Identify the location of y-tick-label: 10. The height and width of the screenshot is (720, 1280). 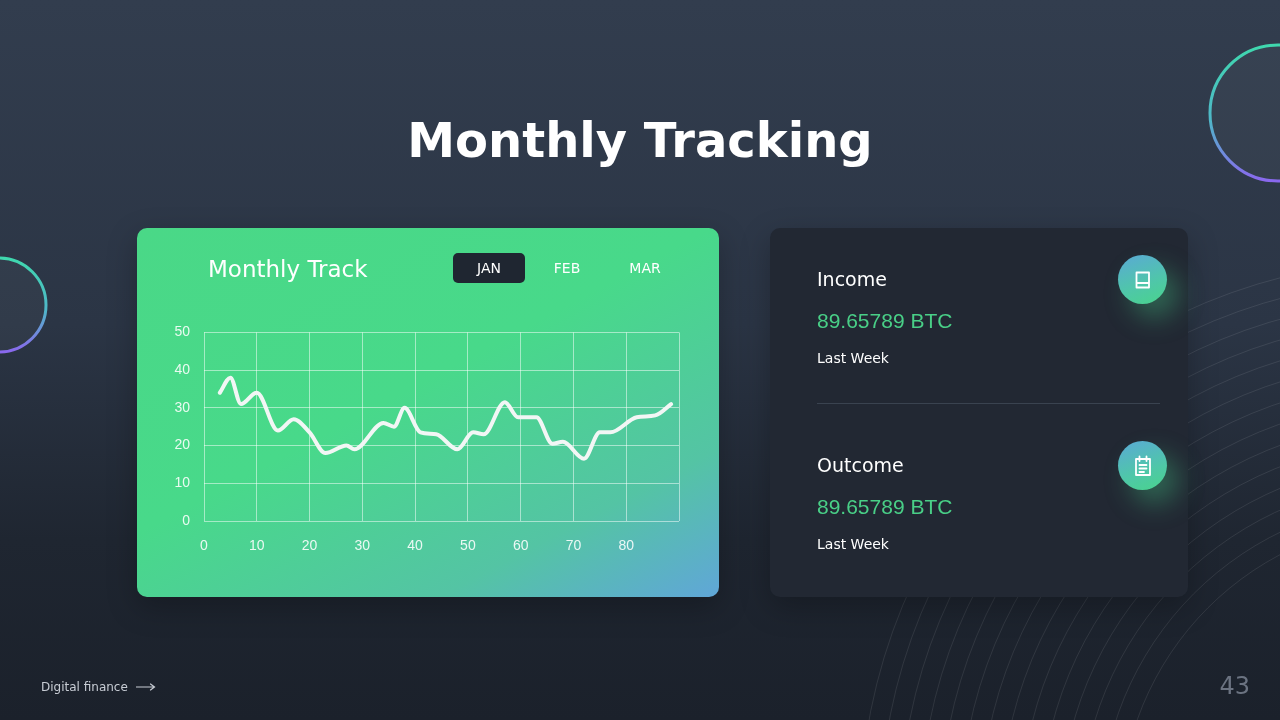
(182, 482).